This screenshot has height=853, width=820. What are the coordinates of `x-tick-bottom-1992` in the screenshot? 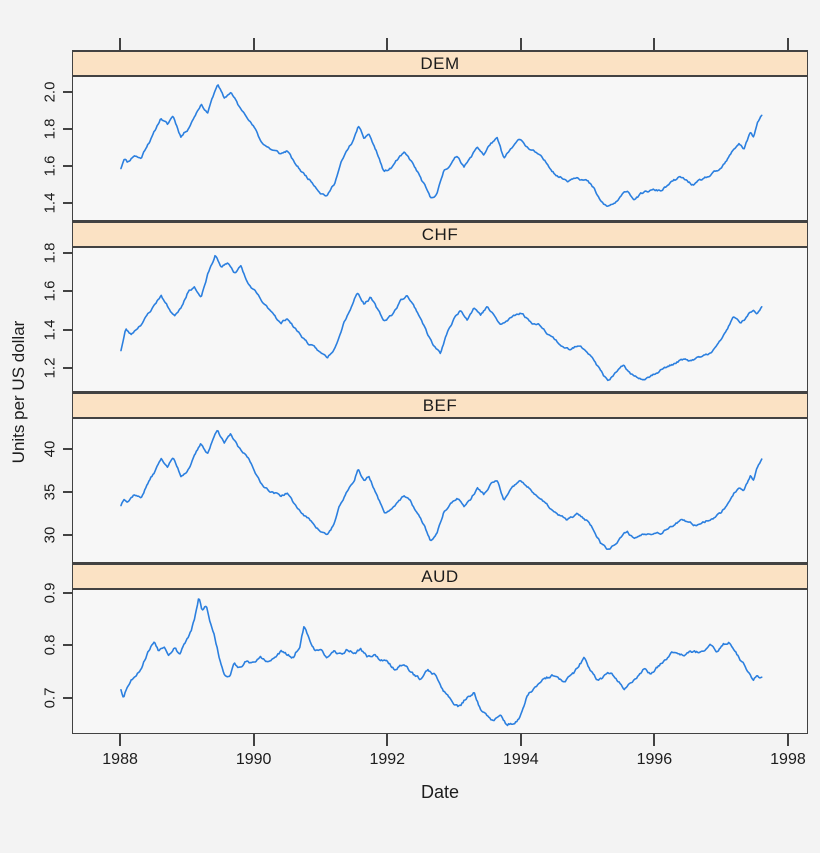 It's located at (387, 740).